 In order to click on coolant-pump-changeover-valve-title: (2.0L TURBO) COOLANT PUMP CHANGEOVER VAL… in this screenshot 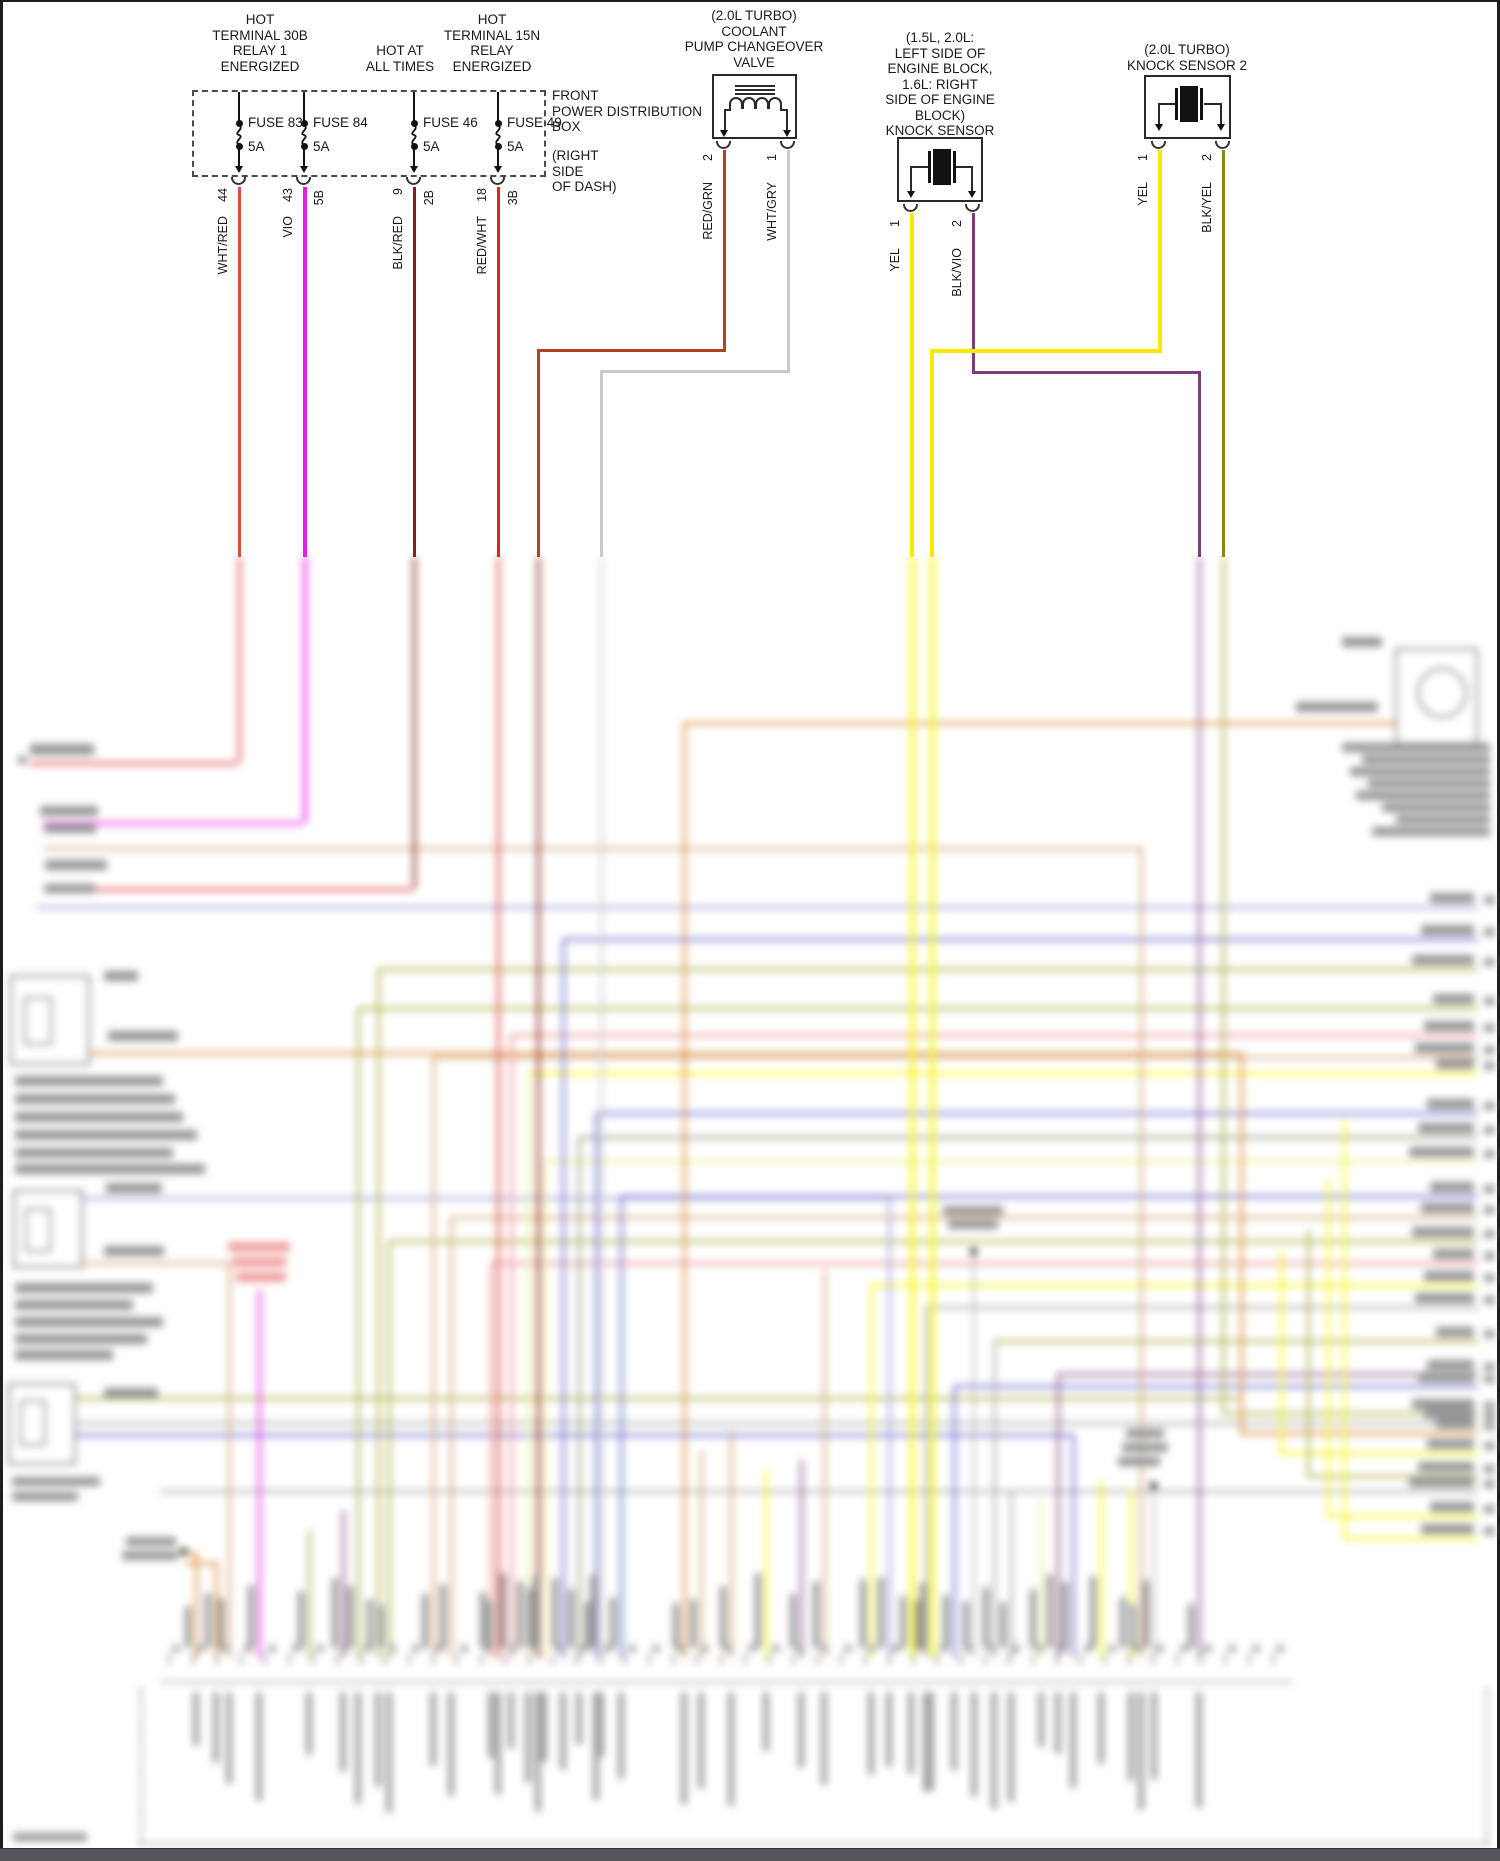, I will do `click(754, 39)`.